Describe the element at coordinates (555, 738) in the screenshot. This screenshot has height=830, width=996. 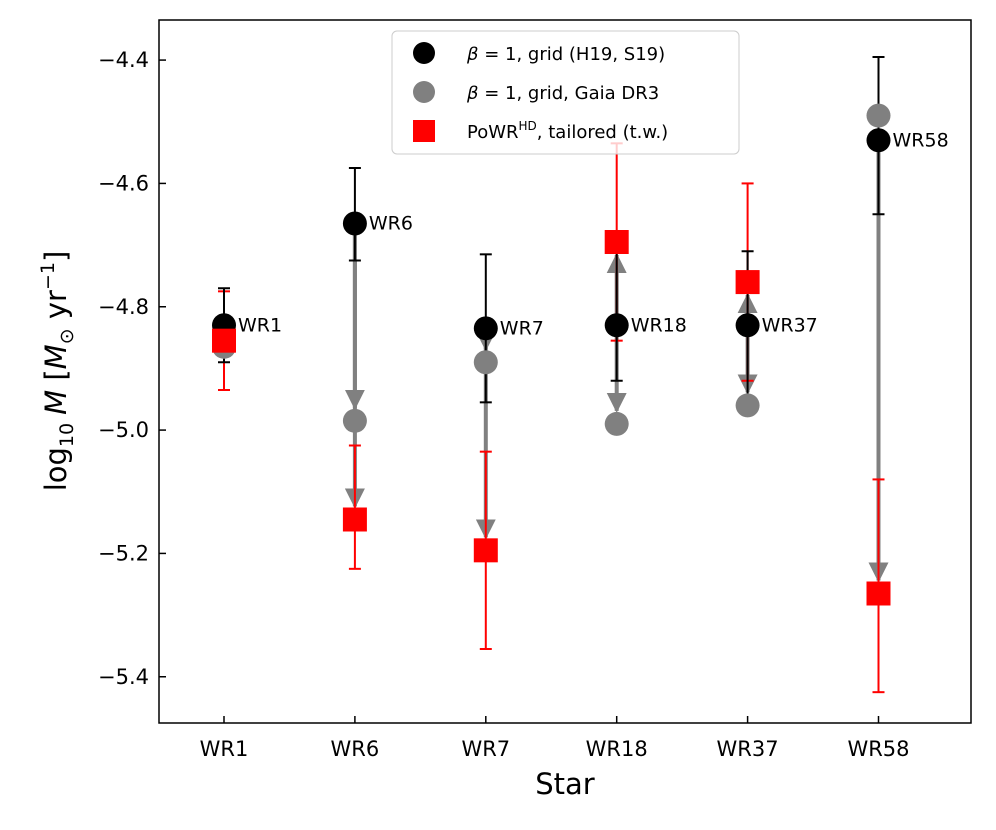
I see `x-axis-ticks: WR1 WR6 WR7 WR18 WR37 WR58` at that location.